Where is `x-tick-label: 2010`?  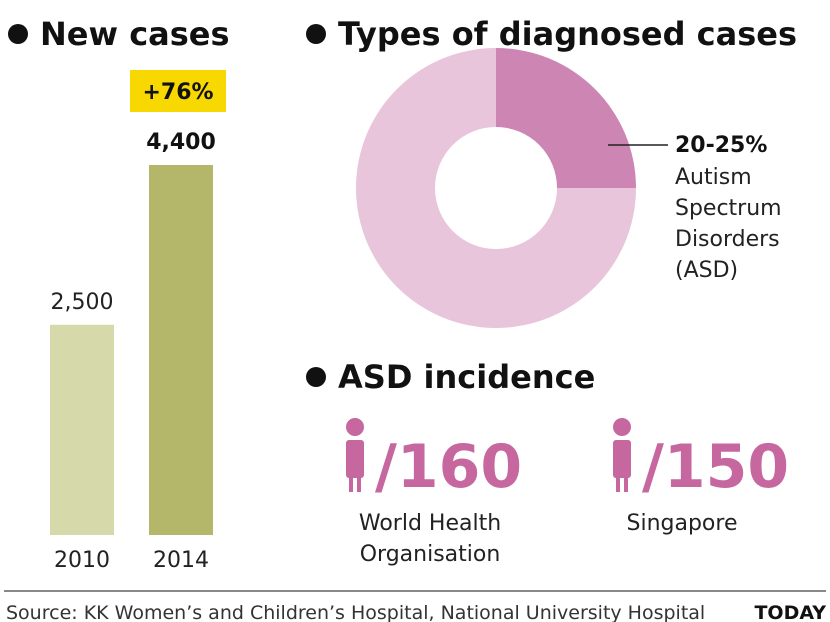
x-tick-label: 2010 is located at coordinates (82, 560).